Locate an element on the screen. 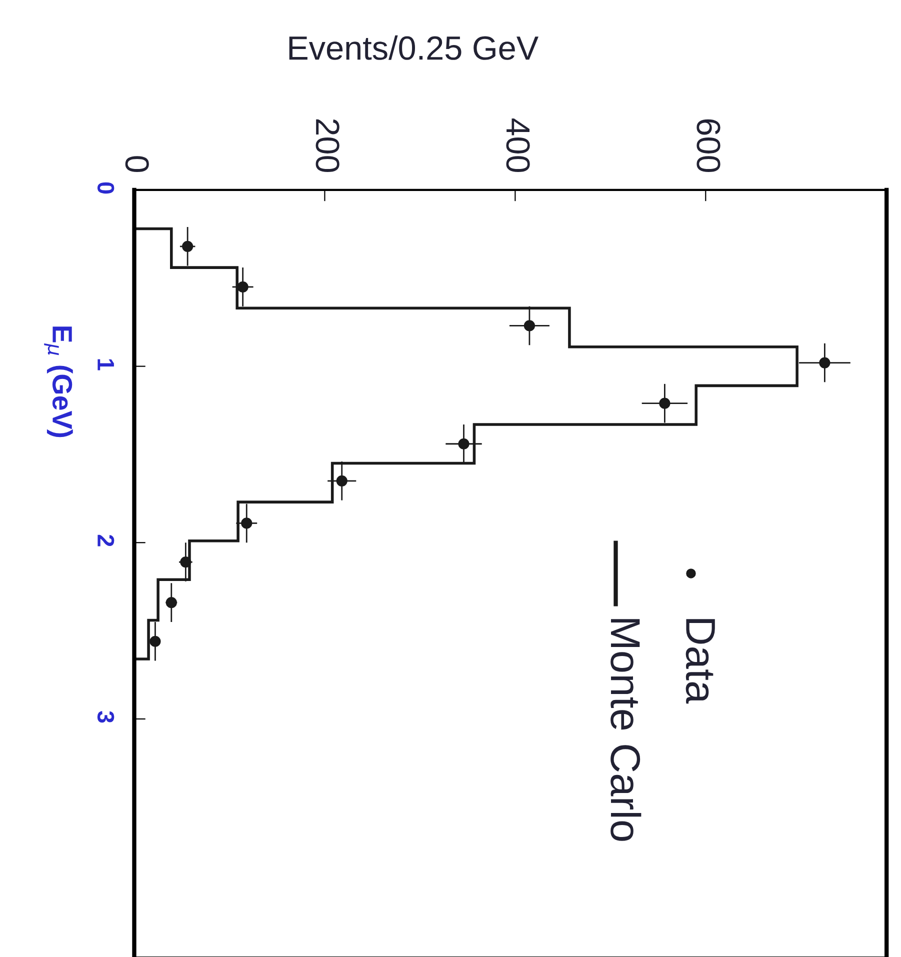 Image resolution: width=901 pixels, height=957 pixels. x-axis-title: Events/0.25 GeV is located at coordinates (413, 47).